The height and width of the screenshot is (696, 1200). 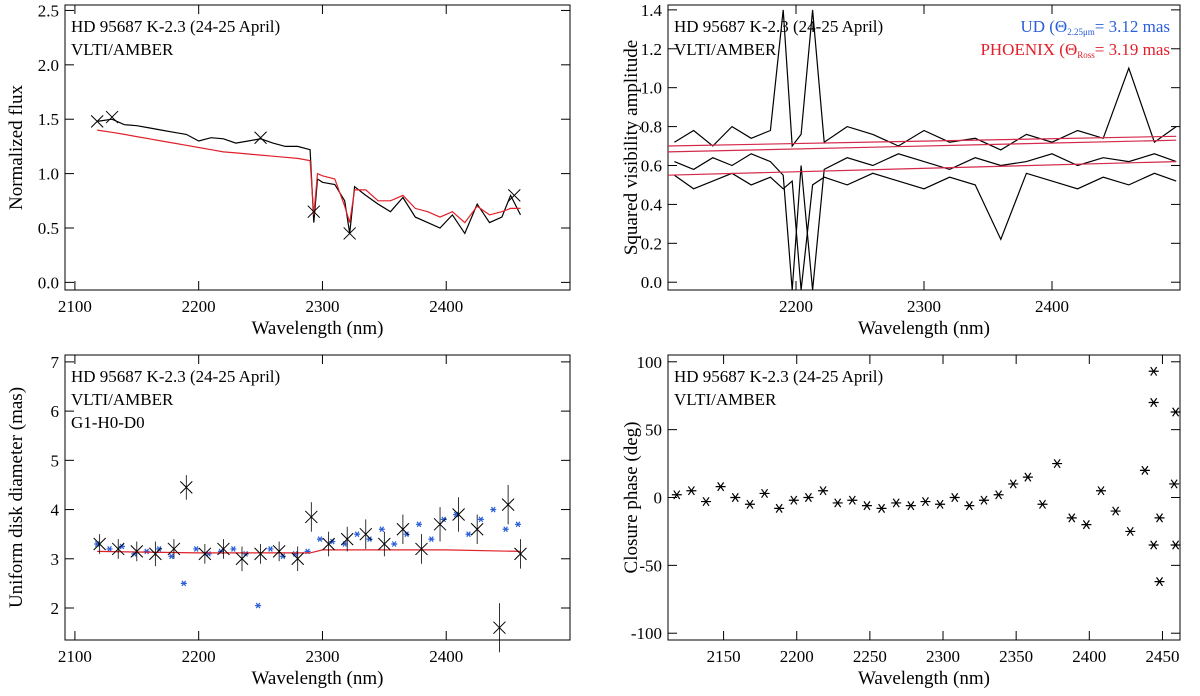 I want to click on y-tick-label: 0.6, so click(x=651, y=165).